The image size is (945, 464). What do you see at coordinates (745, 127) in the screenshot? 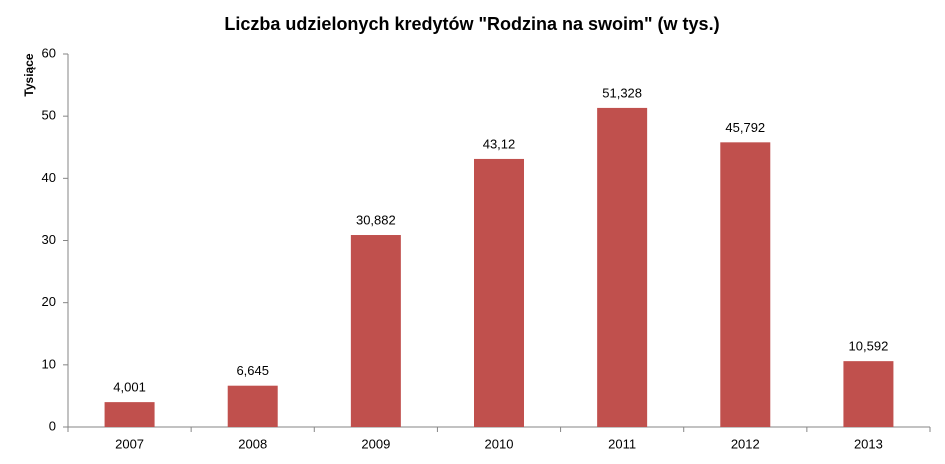
I see `value-label: 45,792` at bounding box center [745, 127].